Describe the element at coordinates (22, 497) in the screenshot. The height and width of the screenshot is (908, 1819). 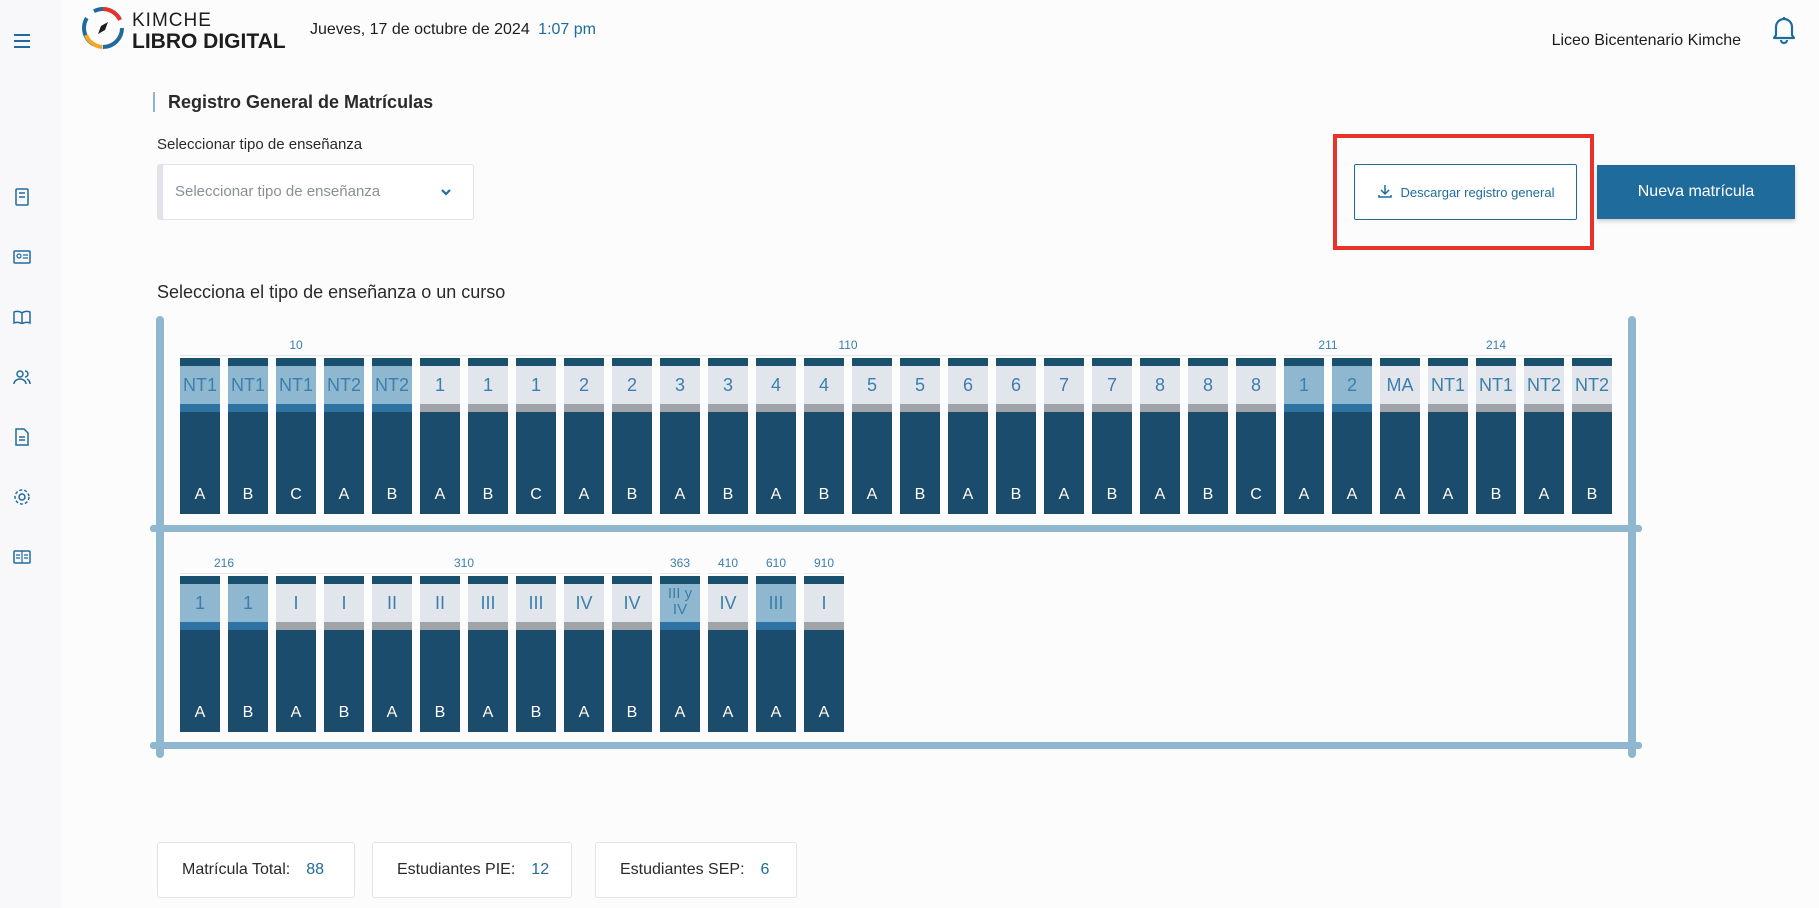
I see `settings-icon` at that location.